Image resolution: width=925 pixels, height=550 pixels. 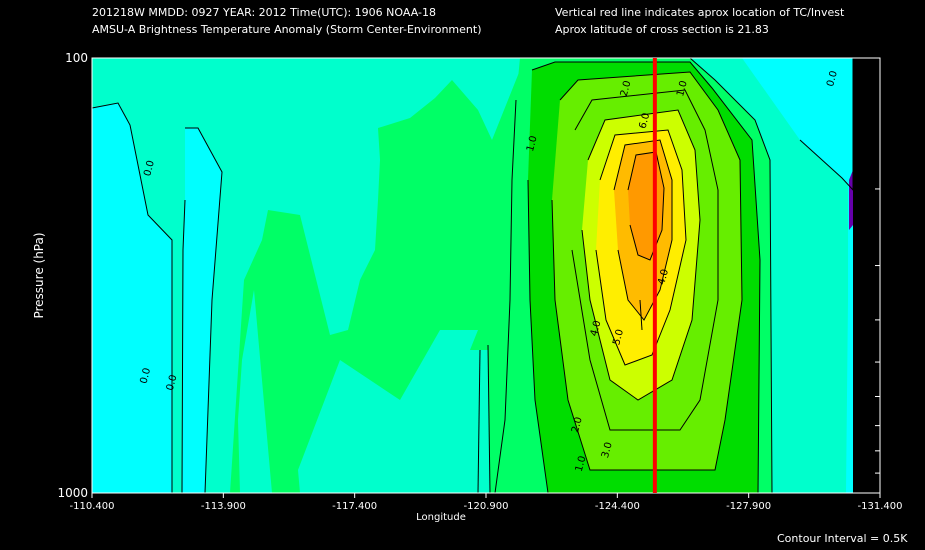 What do you see at coordinates (72, 493) in the screenshot?
I see `y-tick-label-bottom: 1000` at bounding box center [72, 493].